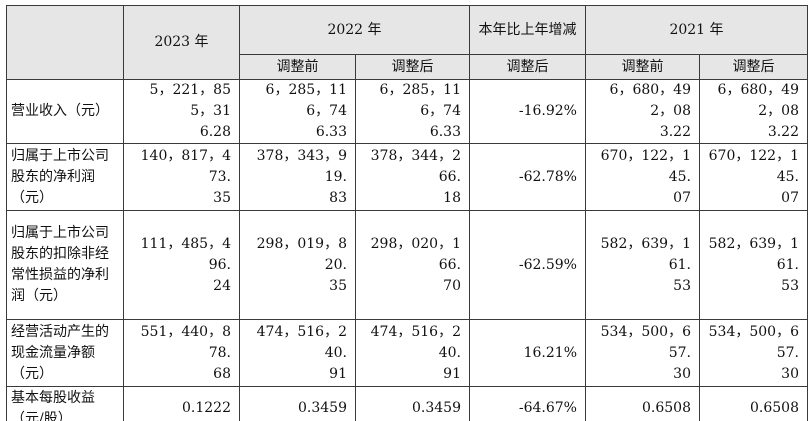  I want to click on value-2021-before: 0.6508, so click(642, 403).